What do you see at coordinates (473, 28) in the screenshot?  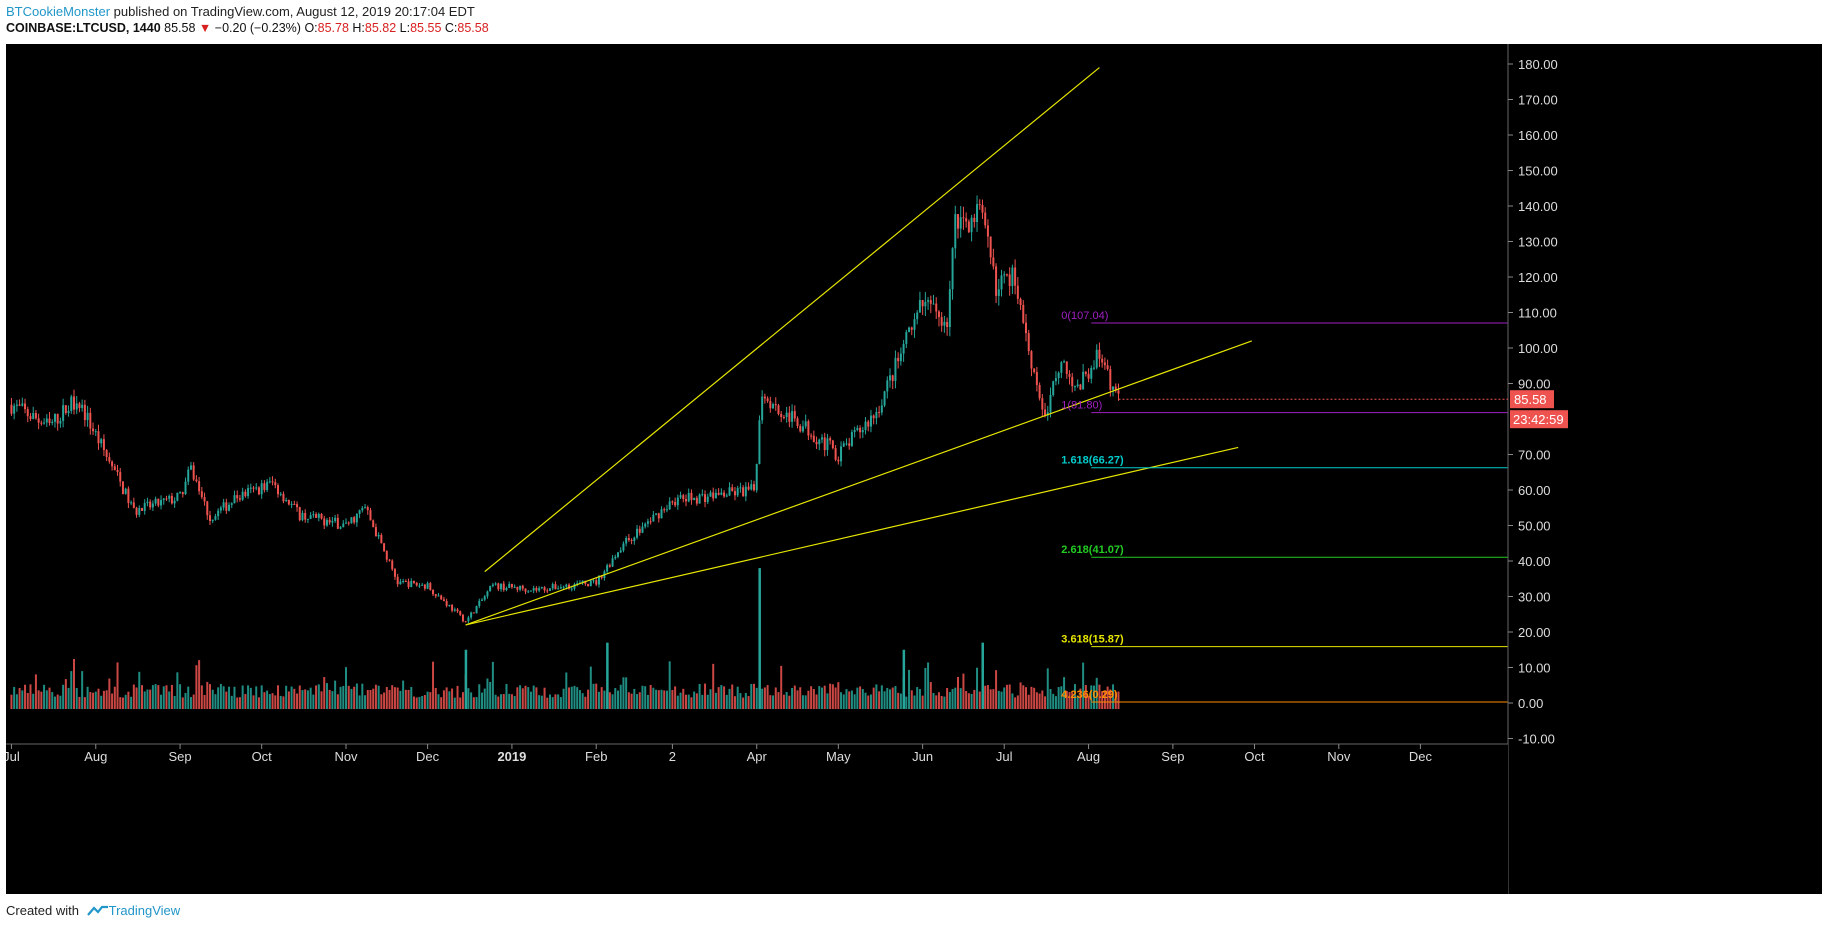 I see `close-value: 85.58` at bounding box center [473, 28].